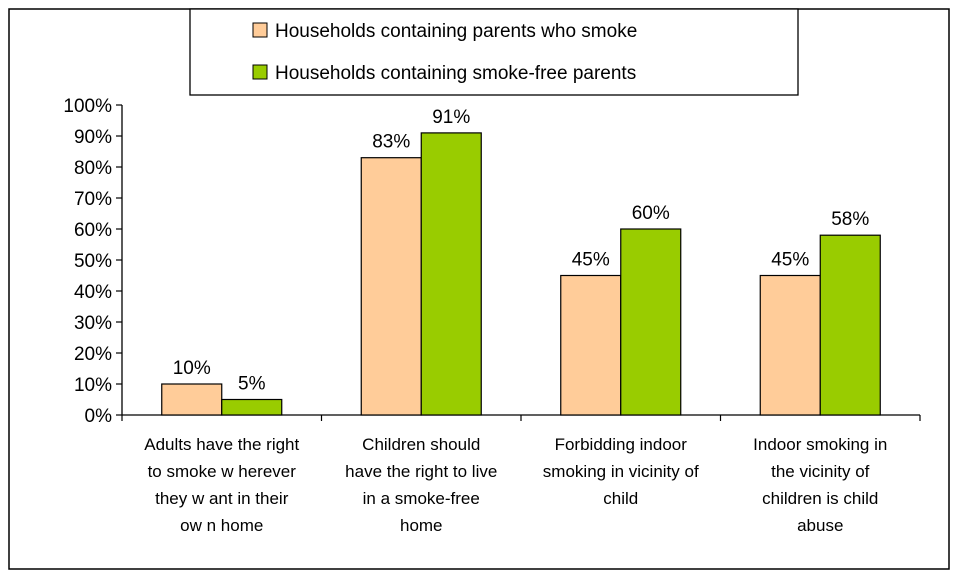  What do you see at coordinates (93, 199) in the screenshot?
I see `y-tick-label: 70%` at bounding box center [93, 199].